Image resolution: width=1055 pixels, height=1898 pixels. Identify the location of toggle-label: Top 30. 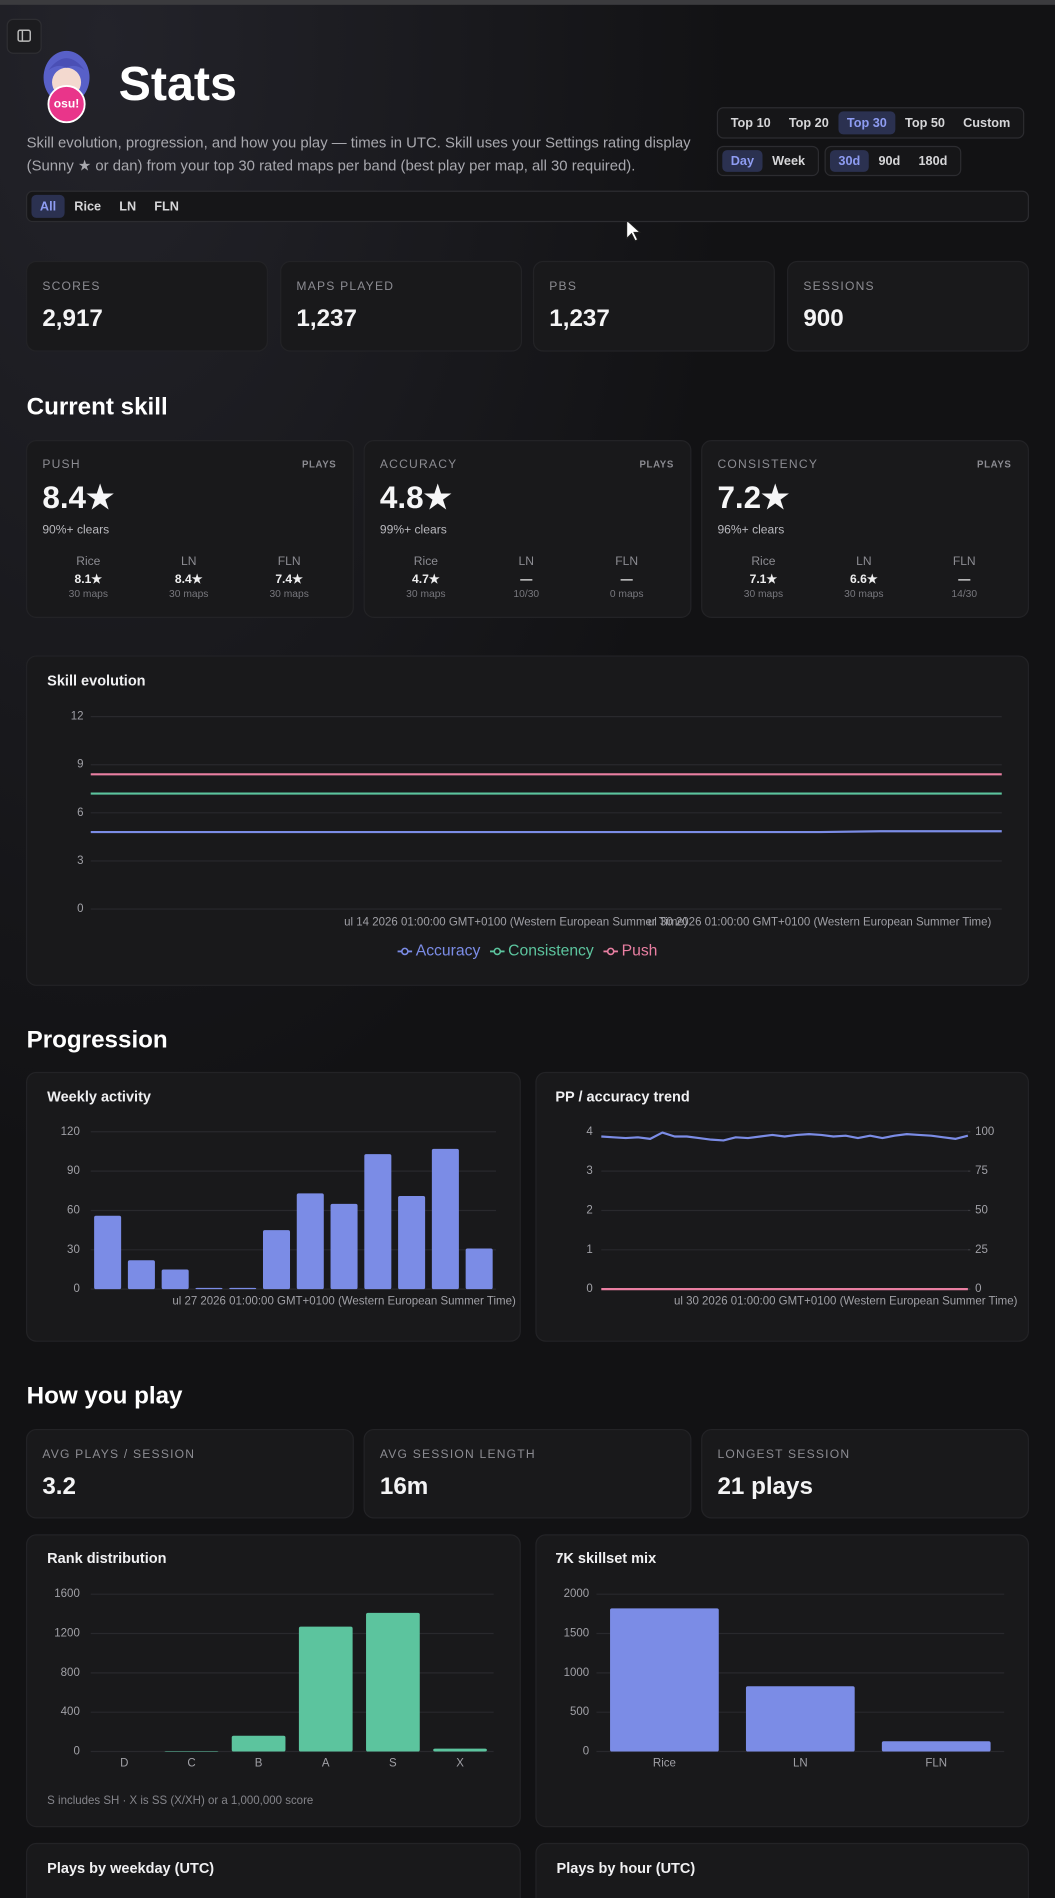
(867, 123).